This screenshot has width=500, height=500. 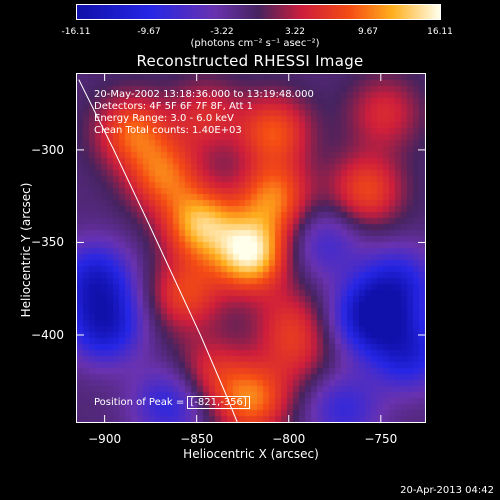 What do you see at coordinates (174, 106) in the screenshot?
I see `detectors-annotation: Detectors: 4F 5F 6F 7F 8F, Att 1` at bounding box center [174, 106].